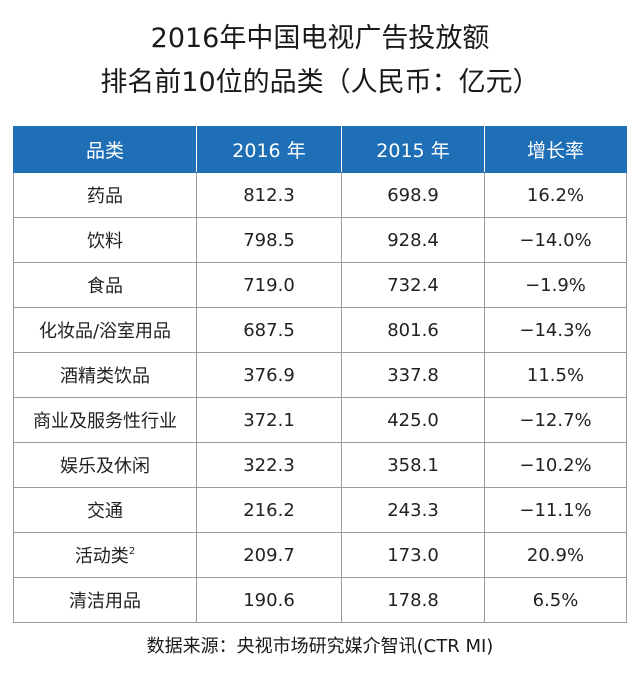 The image size is (640, 689). I want to click on value-2015-cell: 178.8, so click(413, 600).